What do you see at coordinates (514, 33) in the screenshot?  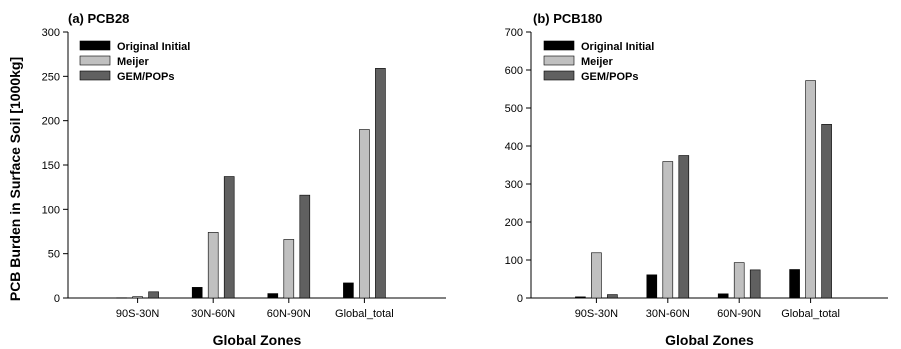 I see `y-tick-label: 700` at bounding box center [514, 33].